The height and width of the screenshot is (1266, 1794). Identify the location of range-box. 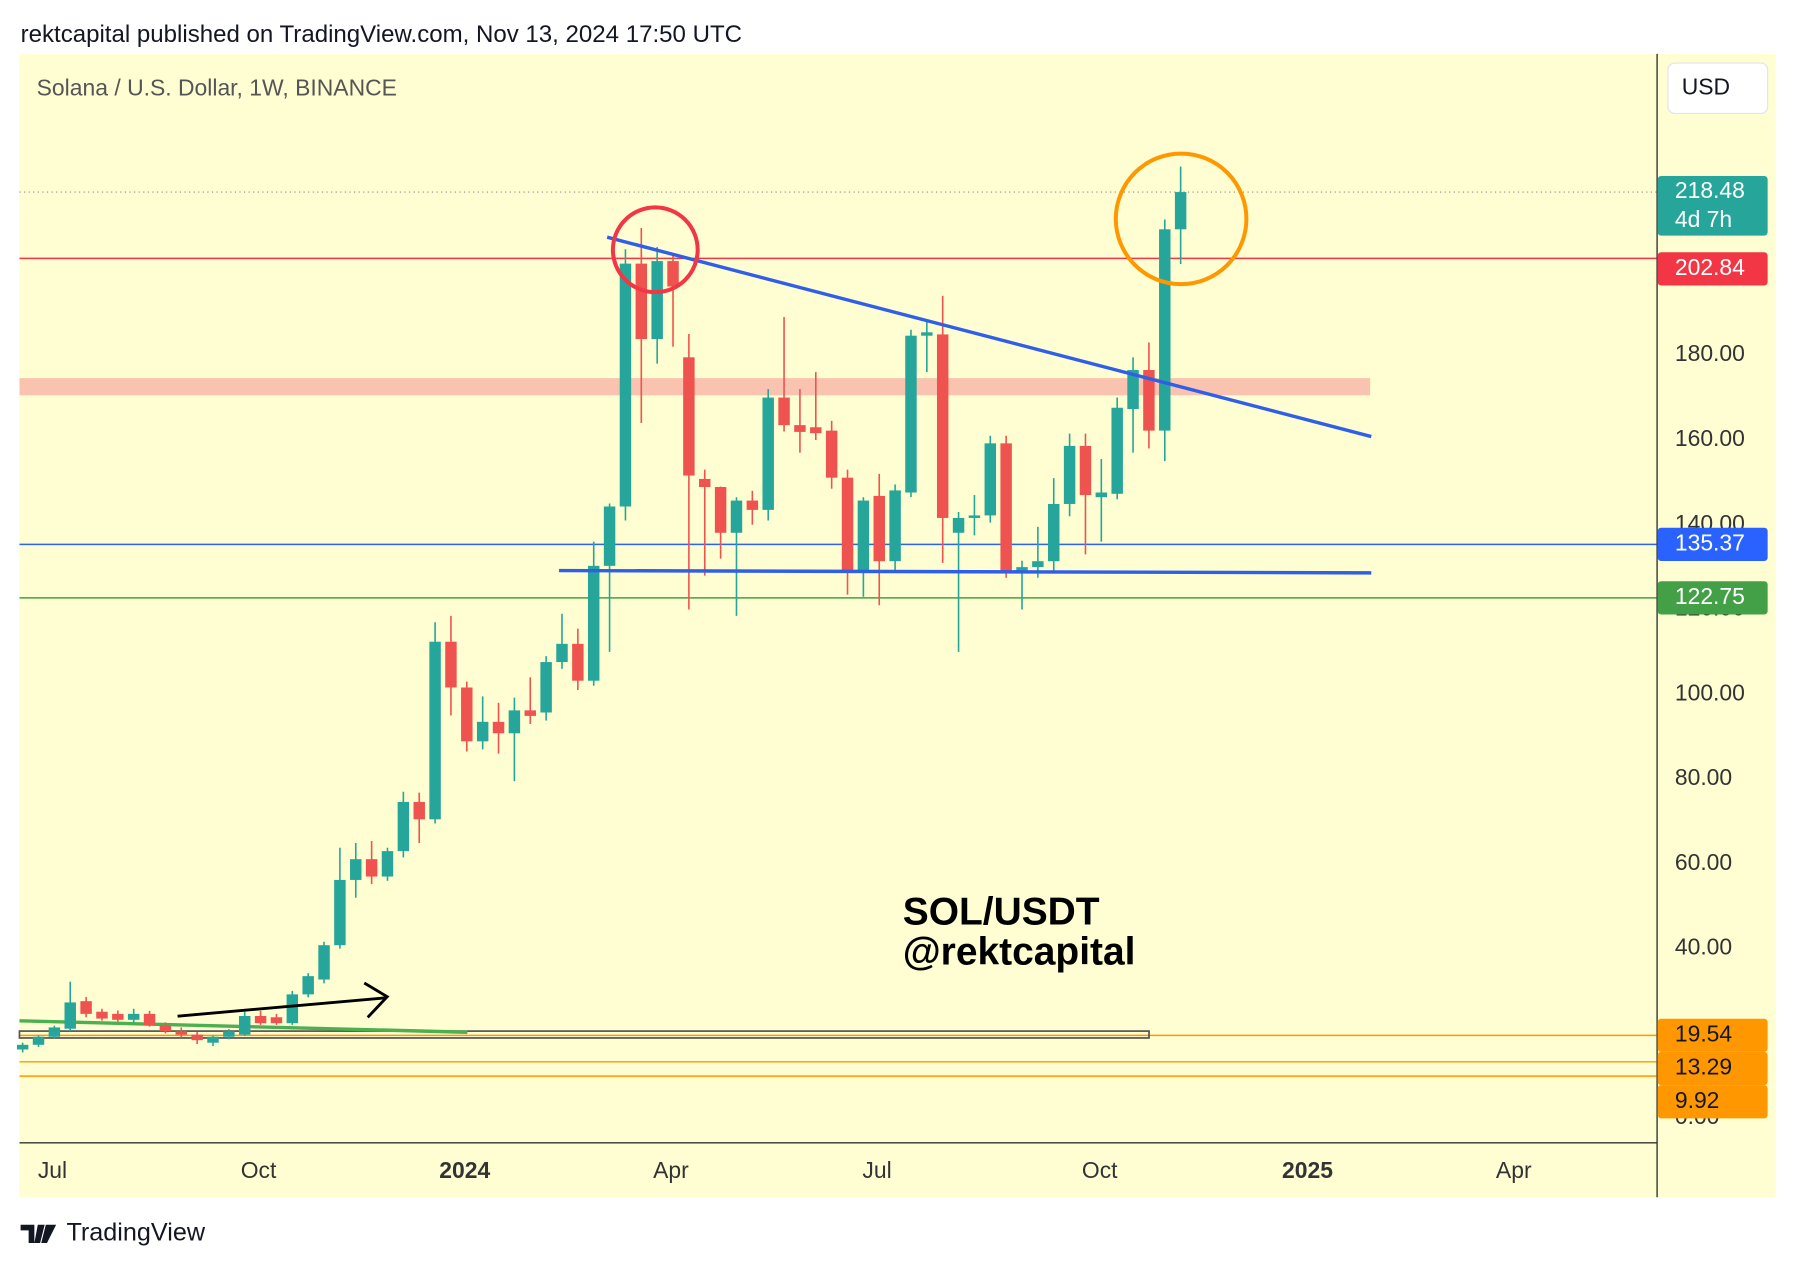
(584, 1034).